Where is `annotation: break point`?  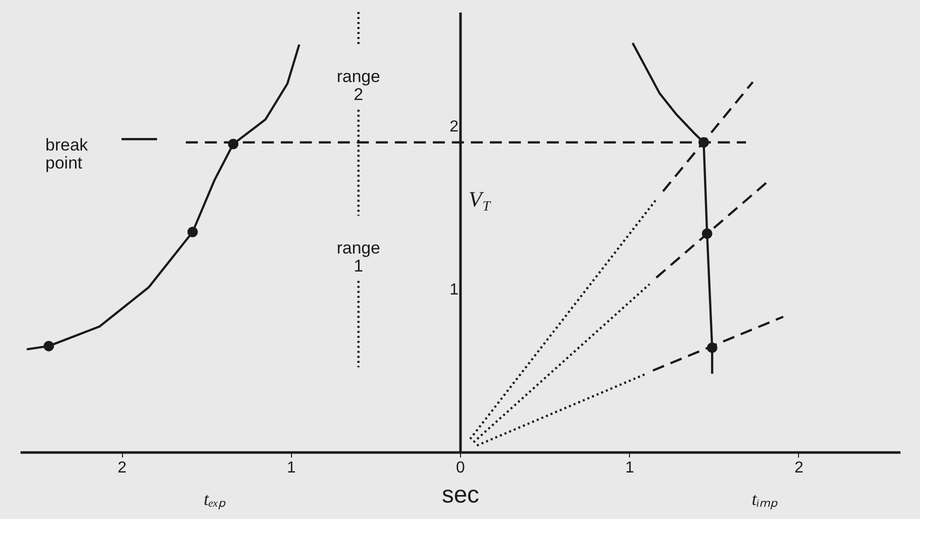
annotation: break point is located at coordinates (66, 154).